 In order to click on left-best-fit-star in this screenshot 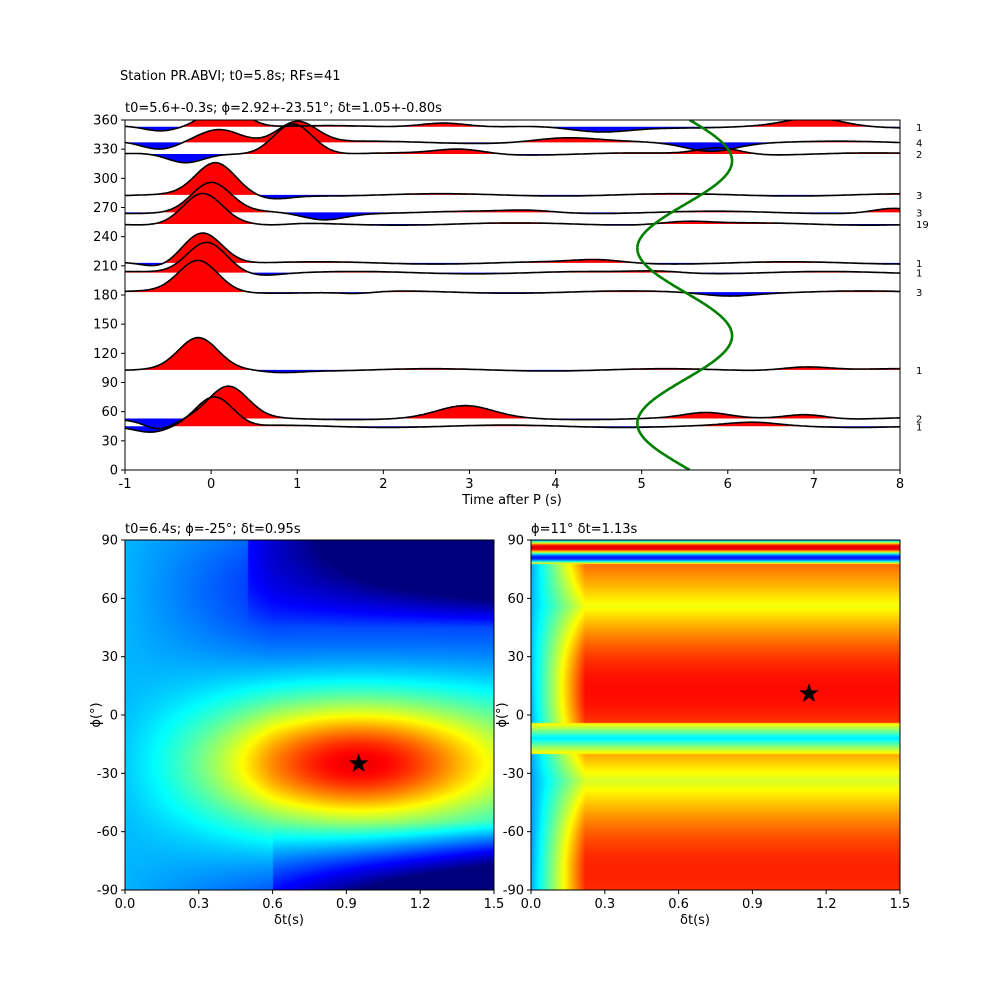, I will do `click(358, 762)`.